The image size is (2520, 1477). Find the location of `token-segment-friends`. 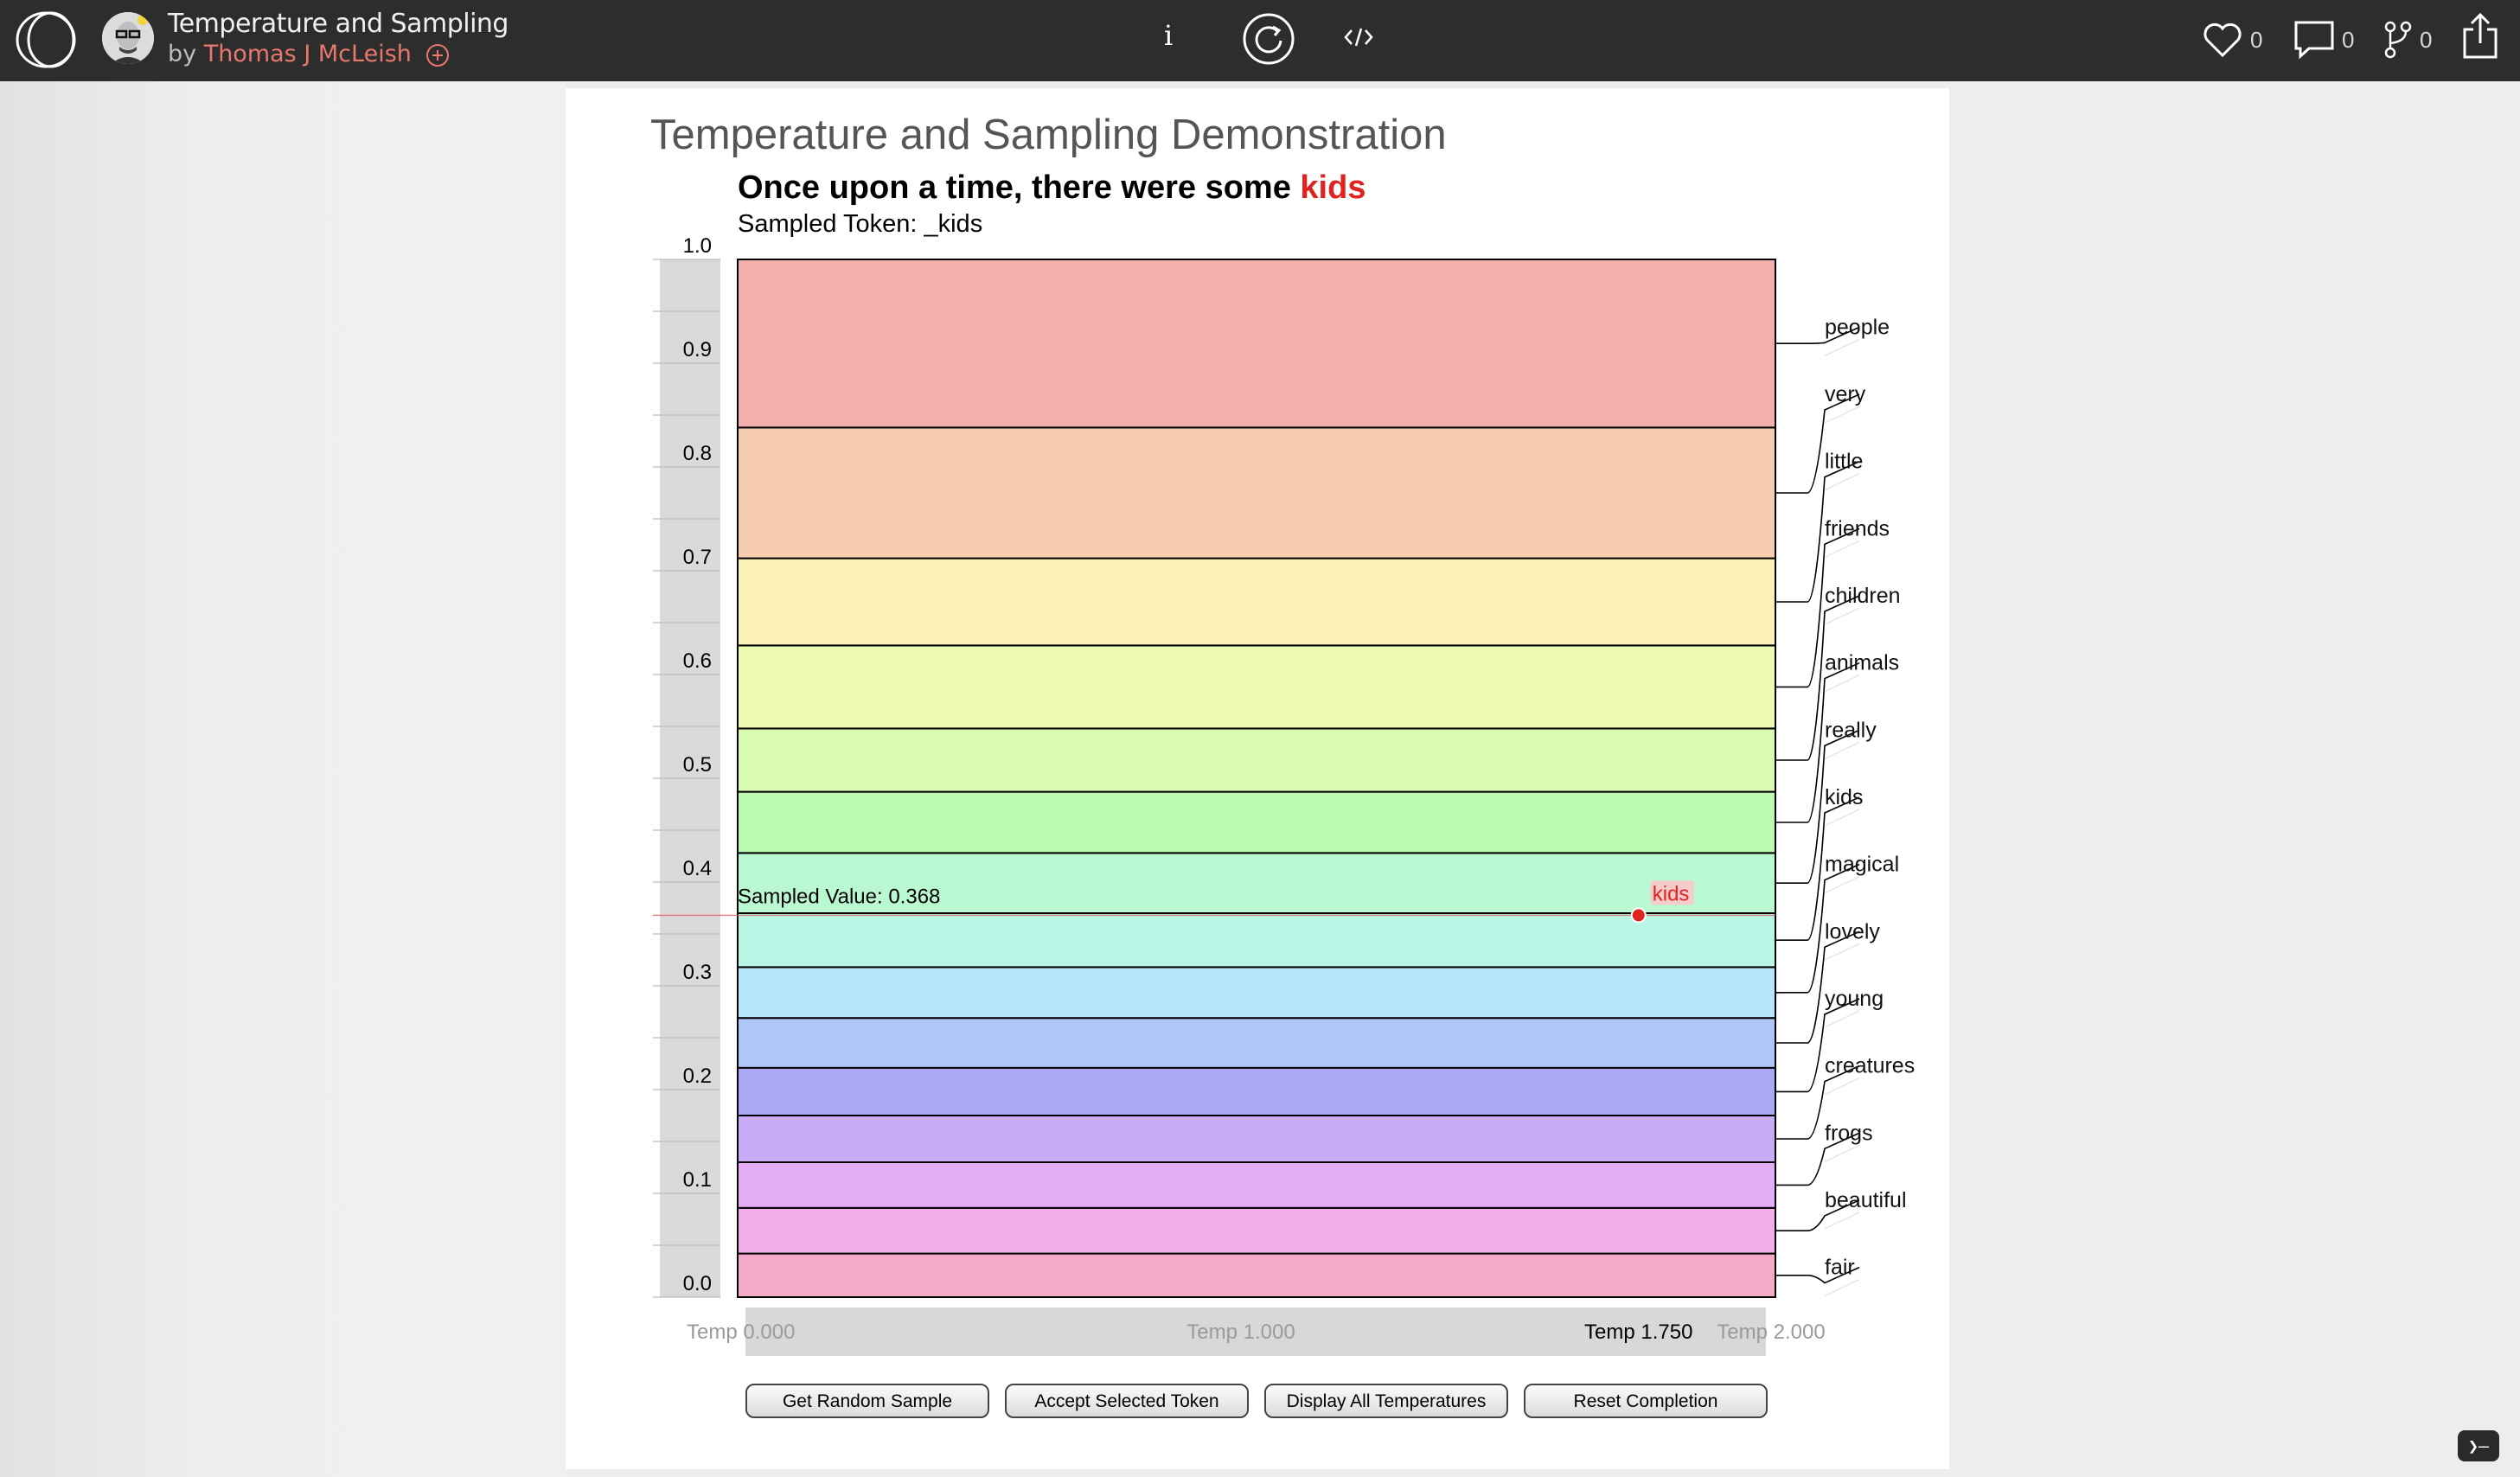

token-segment-friends is located at coordinates (1257, 687).